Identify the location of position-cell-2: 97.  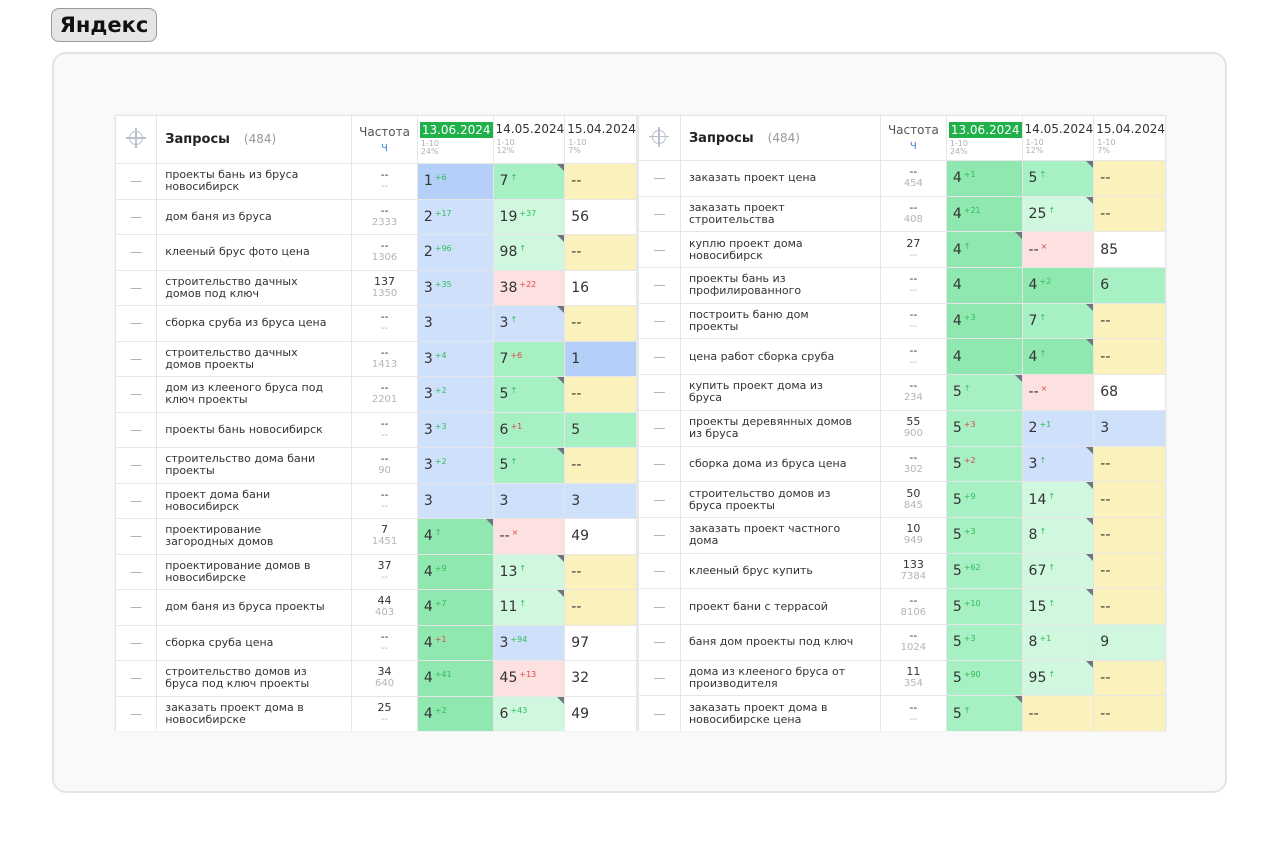
(600, 642).